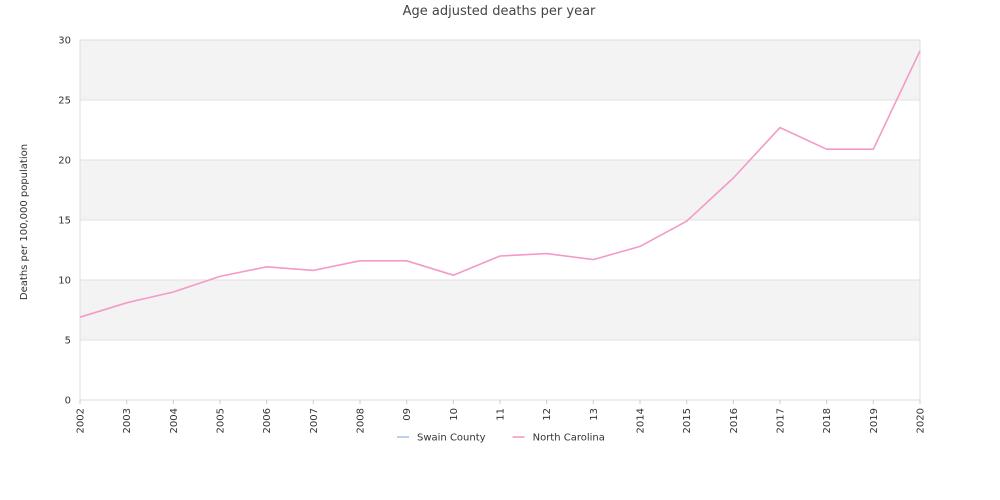  I want to click on y-tick-label: 30, so click(64, 41).